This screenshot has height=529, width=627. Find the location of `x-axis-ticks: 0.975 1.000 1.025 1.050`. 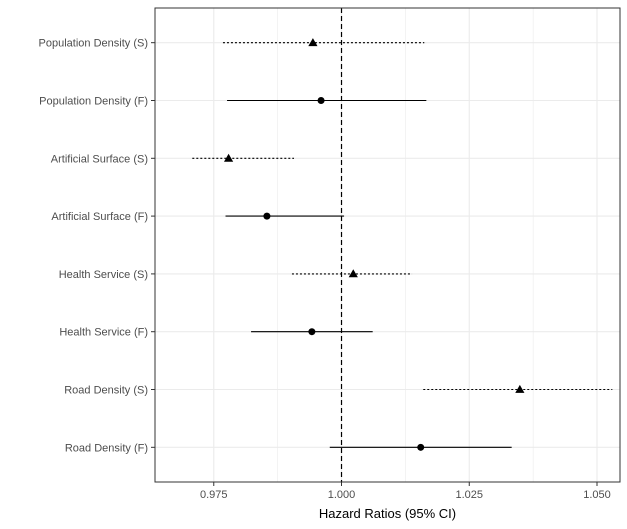

x-axis-ticks: 0.975 1.000 1.025 1.050 is located at coordinates (405, 491).